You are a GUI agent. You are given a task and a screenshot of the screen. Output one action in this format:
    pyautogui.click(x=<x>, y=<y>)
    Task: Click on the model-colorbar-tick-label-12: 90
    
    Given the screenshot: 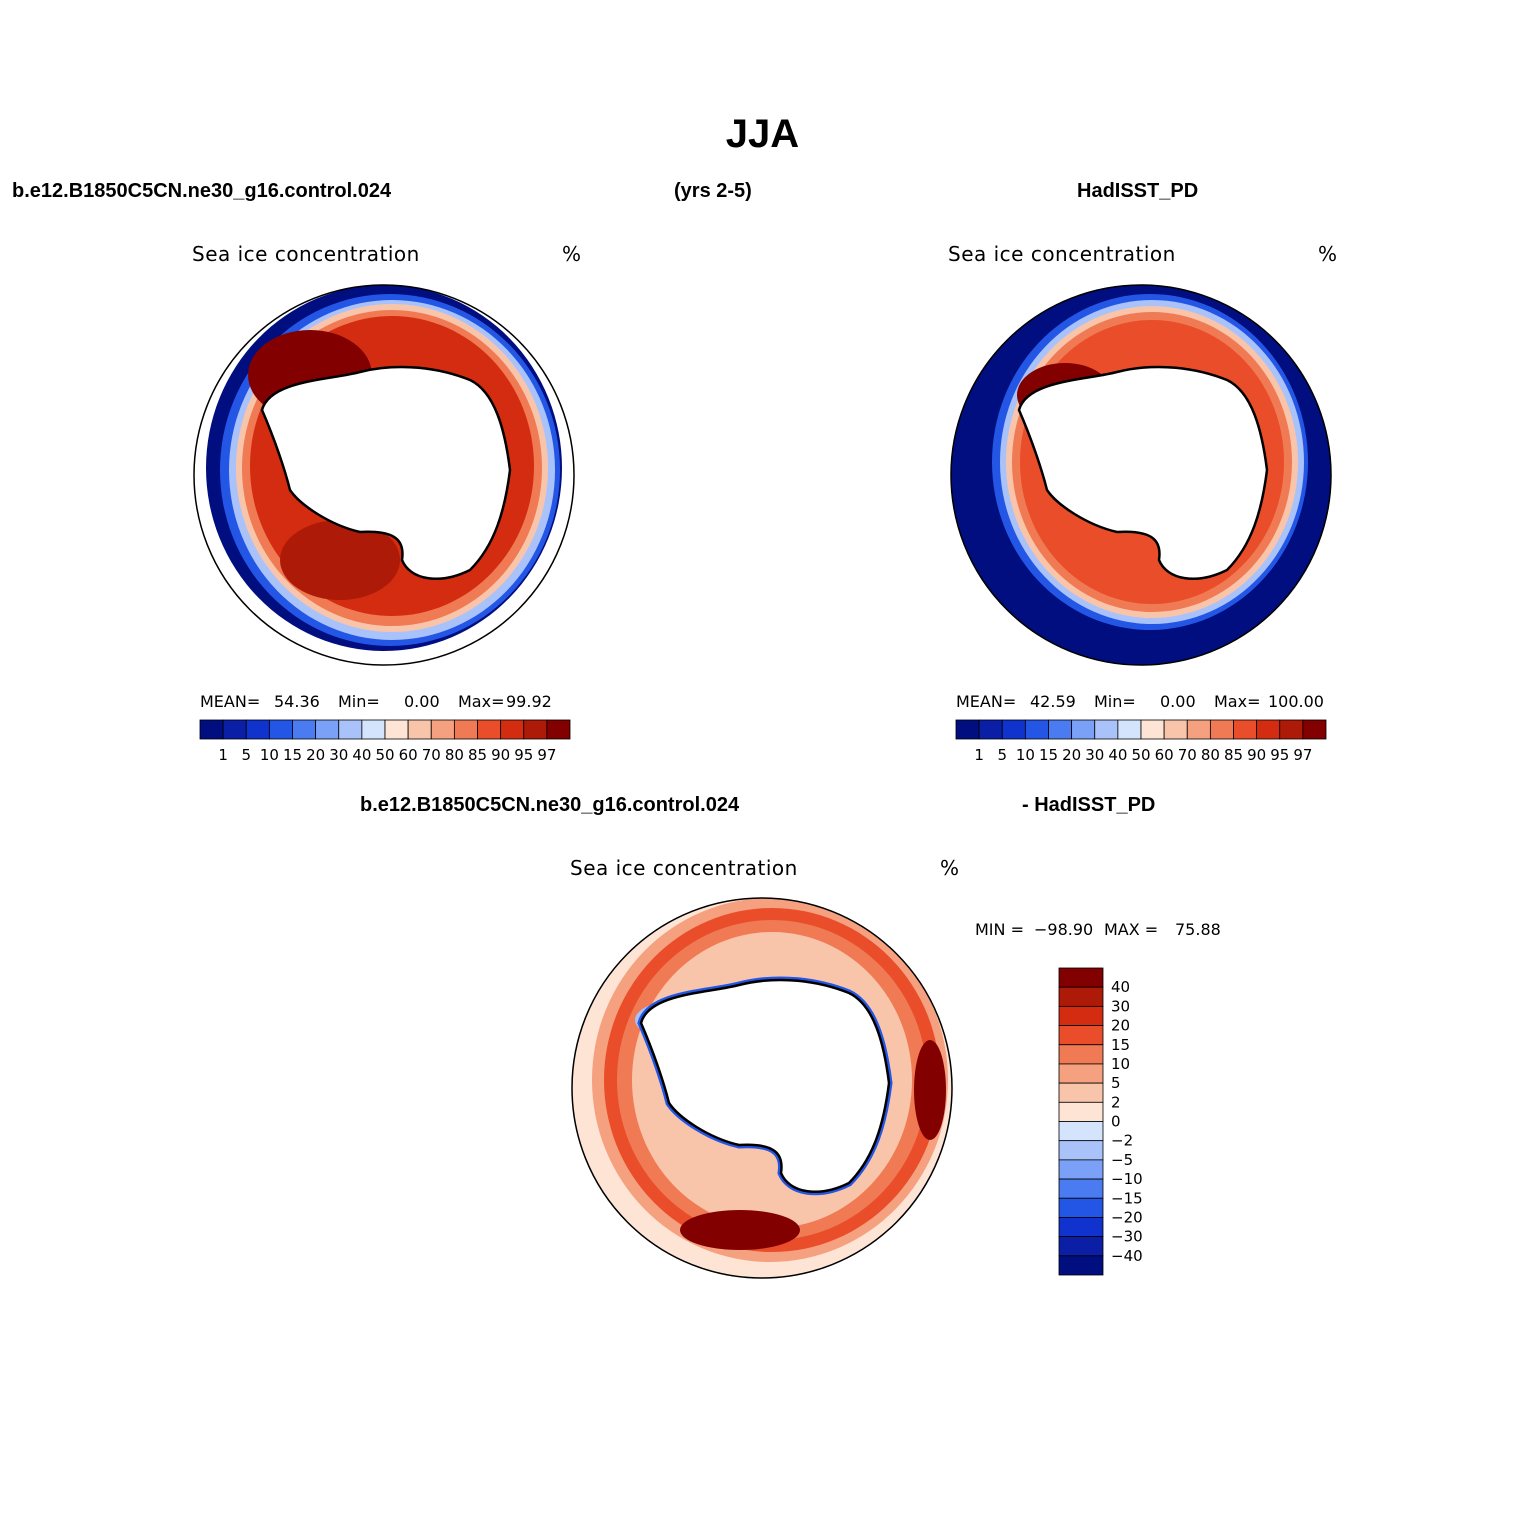 What is the action you would take?
    pyautogui.click(x=500, y=755)
    